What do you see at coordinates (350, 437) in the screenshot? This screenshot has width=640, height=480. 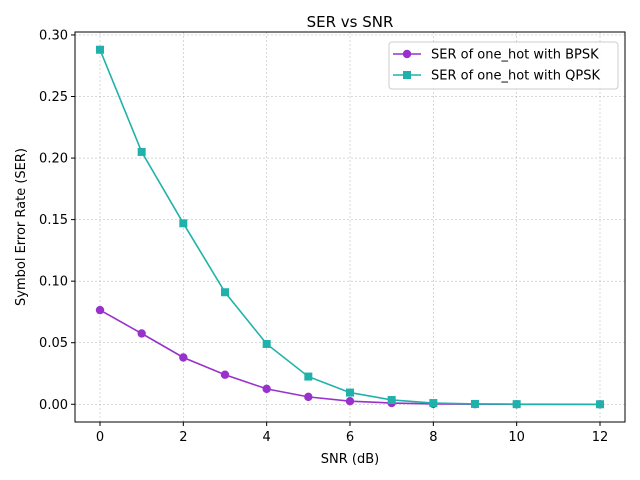 I see `x-tick-label: 6` at bounding box center [350, 437].